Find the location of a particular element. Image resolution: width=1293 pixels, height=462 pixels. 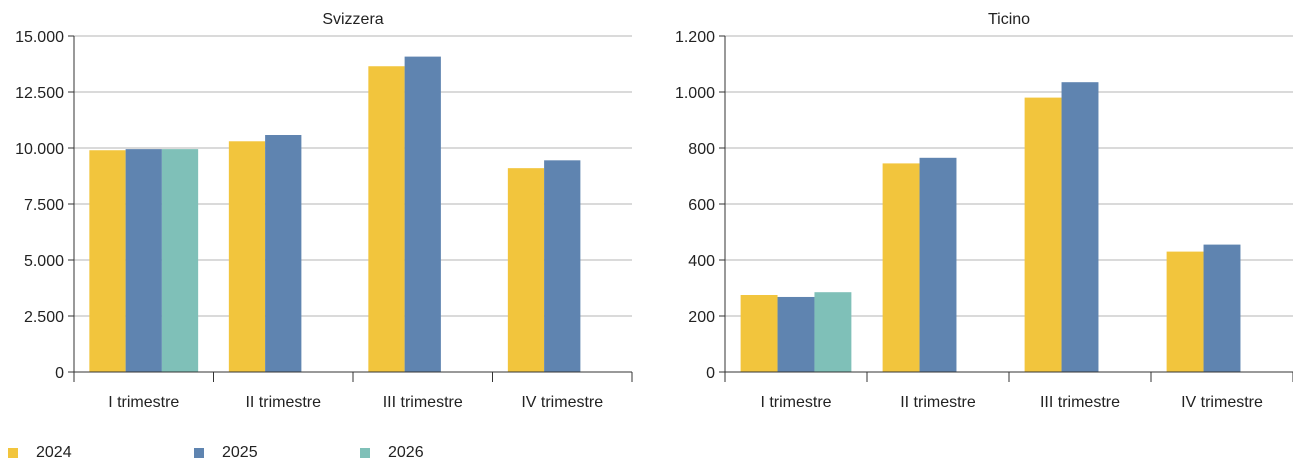

chart1-bar-2026 is located at coordinates (180, 260).